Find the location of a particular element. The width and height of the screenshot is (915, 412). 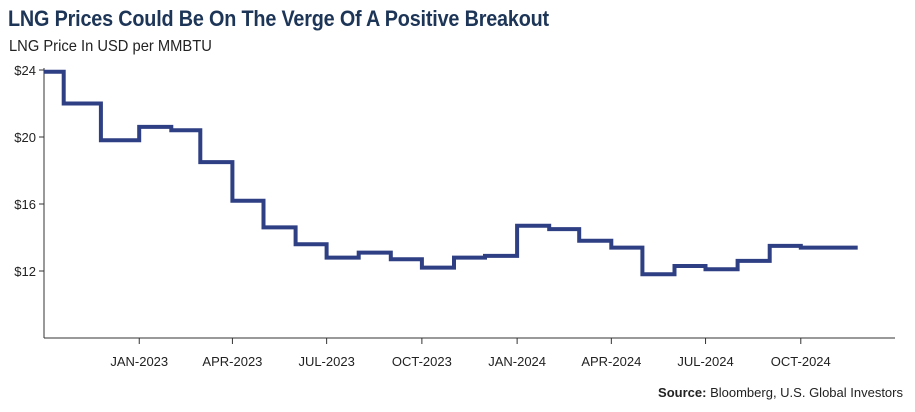

source-text: Bloomberg, U.S. Global Investors is located at coordinates (806, 392).